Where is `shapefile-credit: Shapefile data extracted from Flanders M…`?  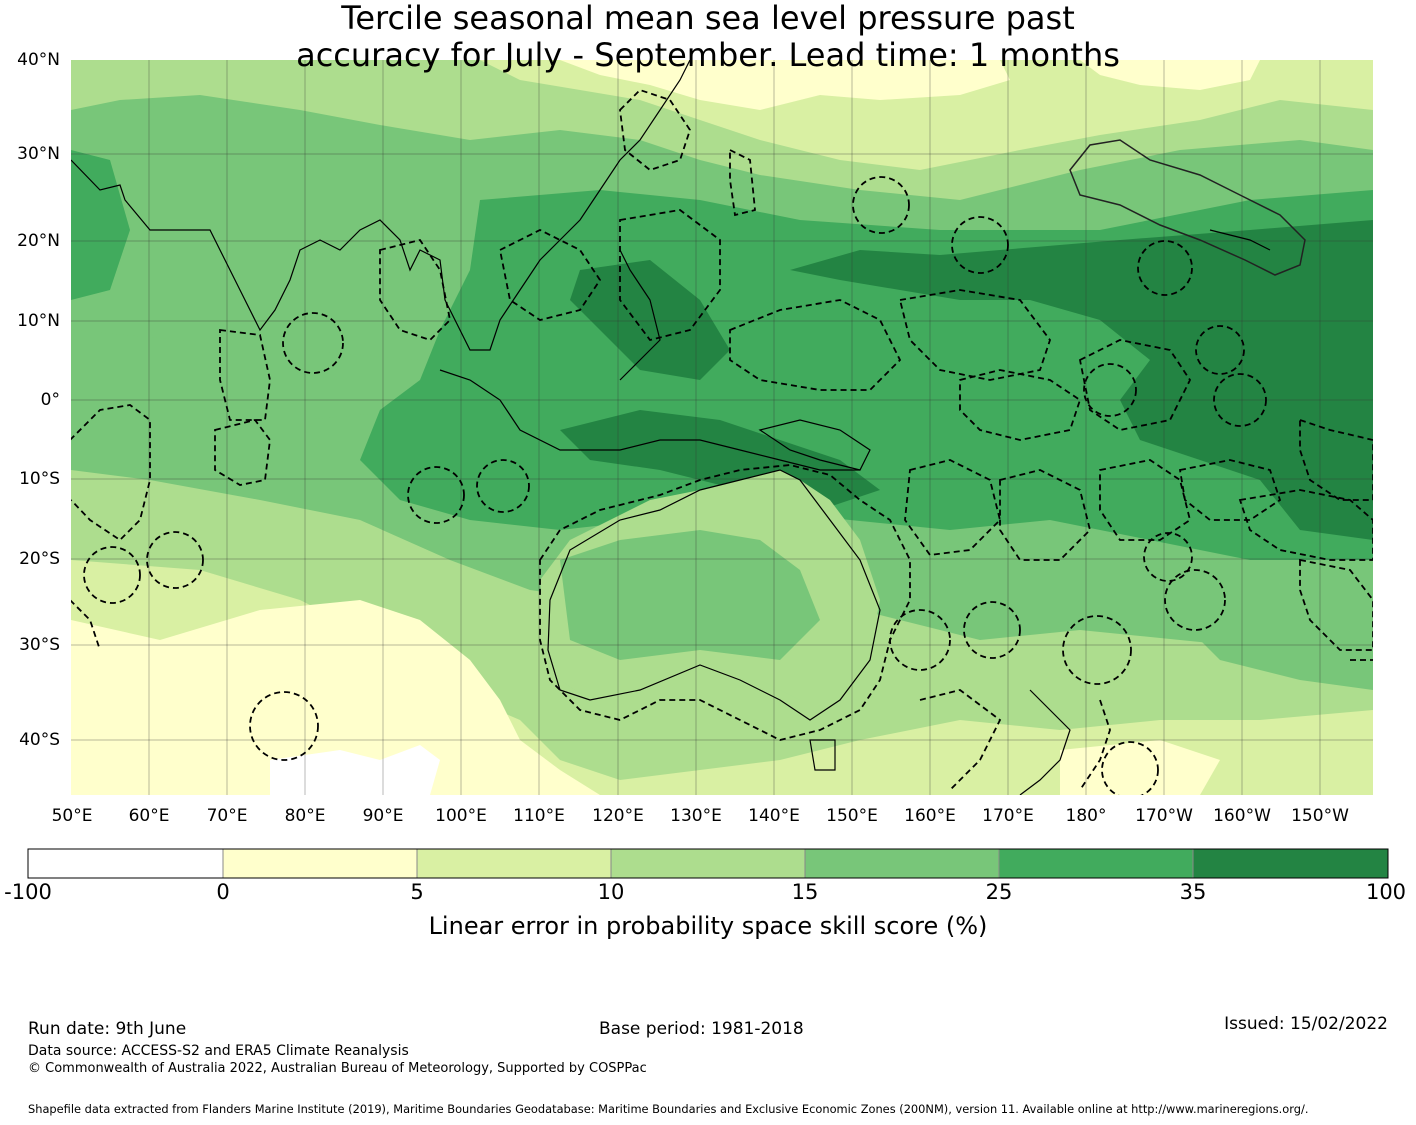
shapefile-credit: Shapefile data extracted from Flanders M… is located at coordinates (668, 1109).